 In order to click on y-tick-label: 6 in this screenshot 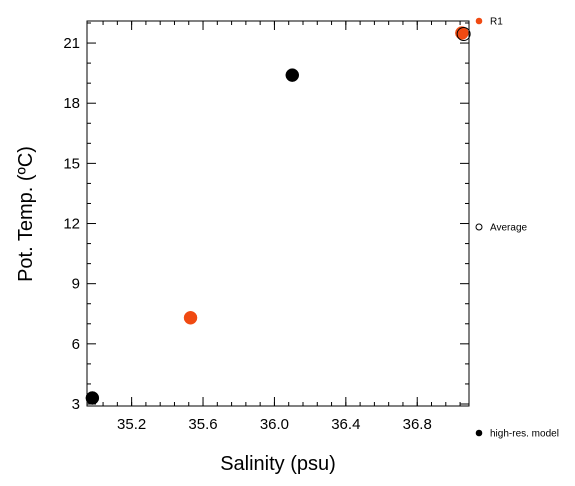, I will do `click(76, 344)`.